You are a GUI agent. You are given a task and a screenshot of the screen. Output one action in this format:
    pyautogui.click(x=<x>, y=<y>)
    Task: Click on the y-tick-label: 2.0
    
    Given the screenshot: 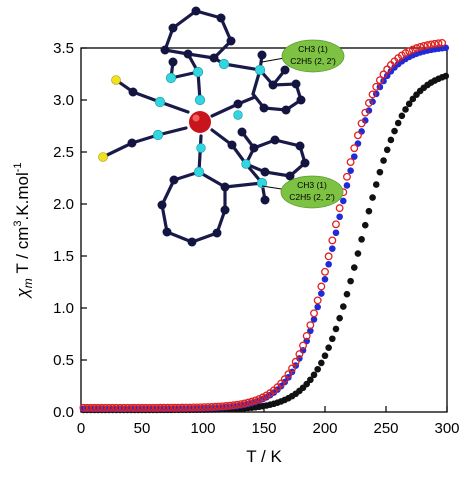 What is the action you would take?
    pyautogui.click(x=63, y=204)
    